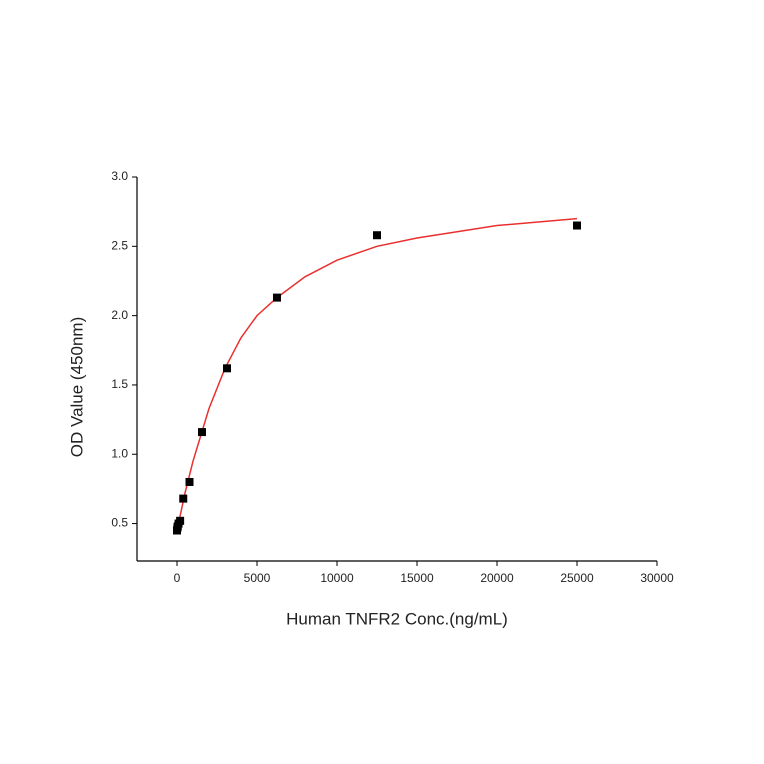 This screenshot has height=764, width=764. Describe the element at coordinates (257, 578) in the screenshot. I see `x-tick-label: 5000` at that location.